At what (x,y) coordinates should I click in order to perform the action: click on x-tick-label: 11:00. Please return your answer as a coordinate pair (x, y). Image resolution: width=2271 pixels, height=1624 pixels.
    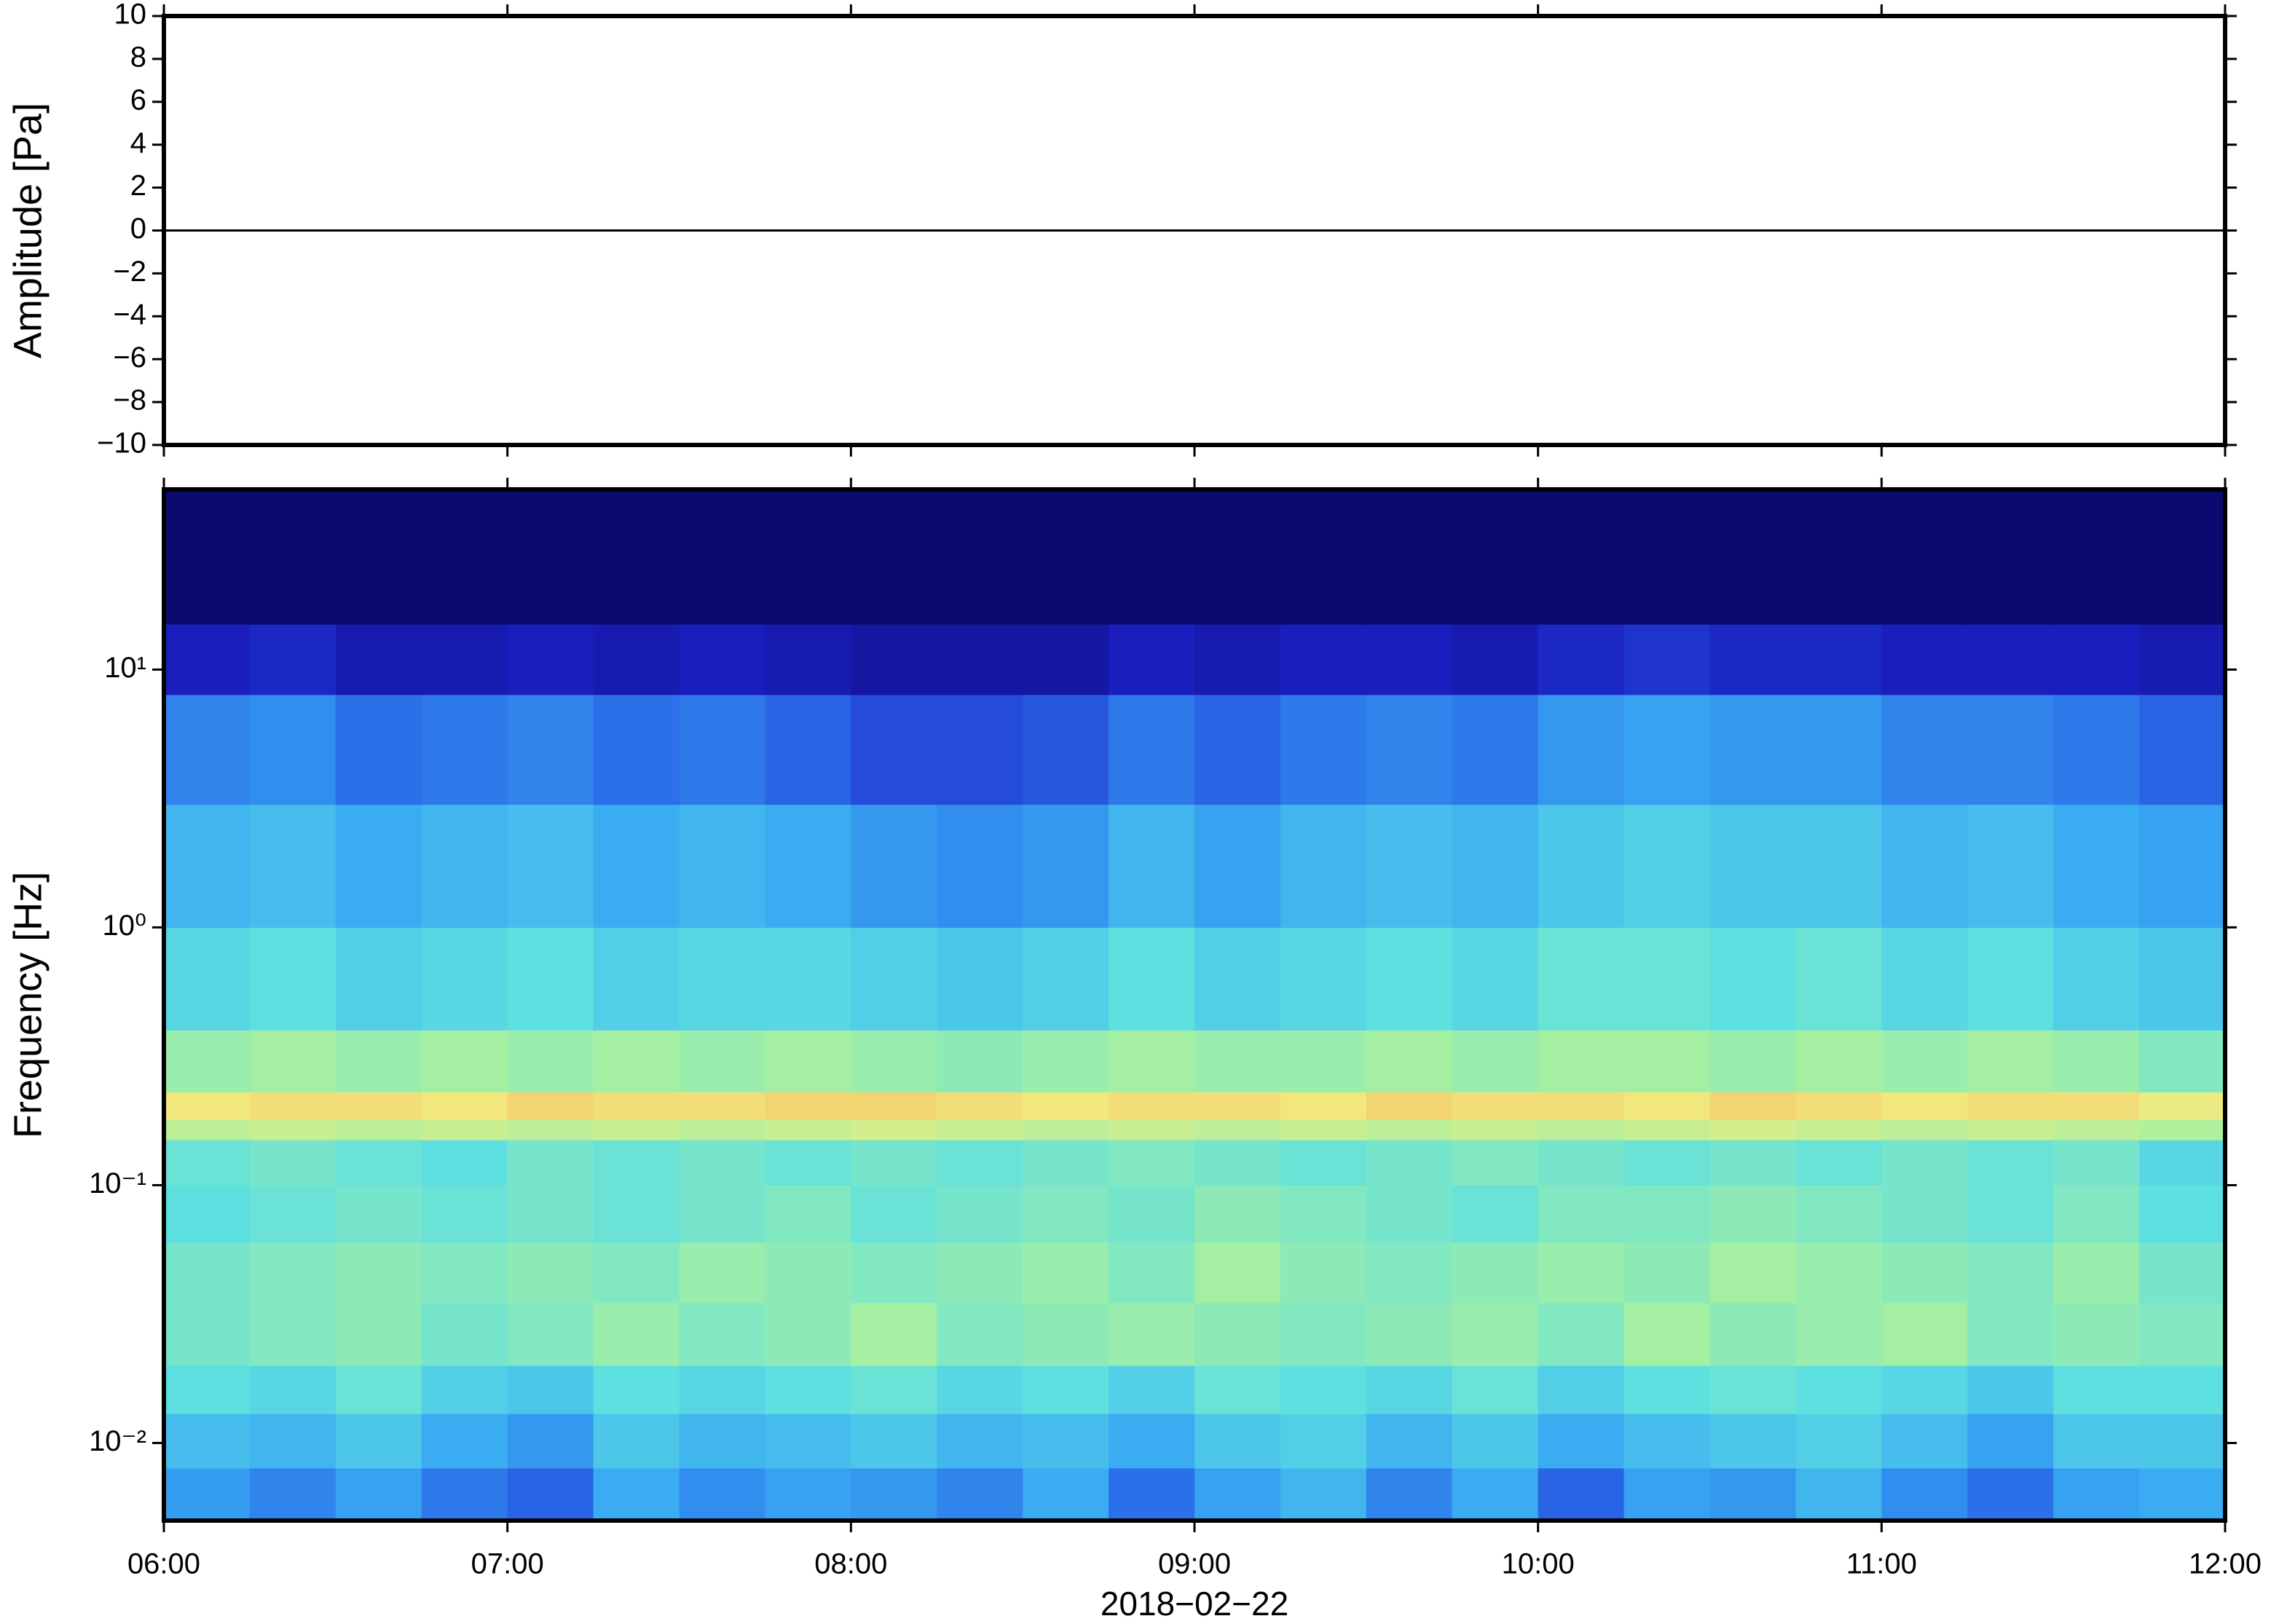
    Looking at the image, I should click on (1881, 1564).